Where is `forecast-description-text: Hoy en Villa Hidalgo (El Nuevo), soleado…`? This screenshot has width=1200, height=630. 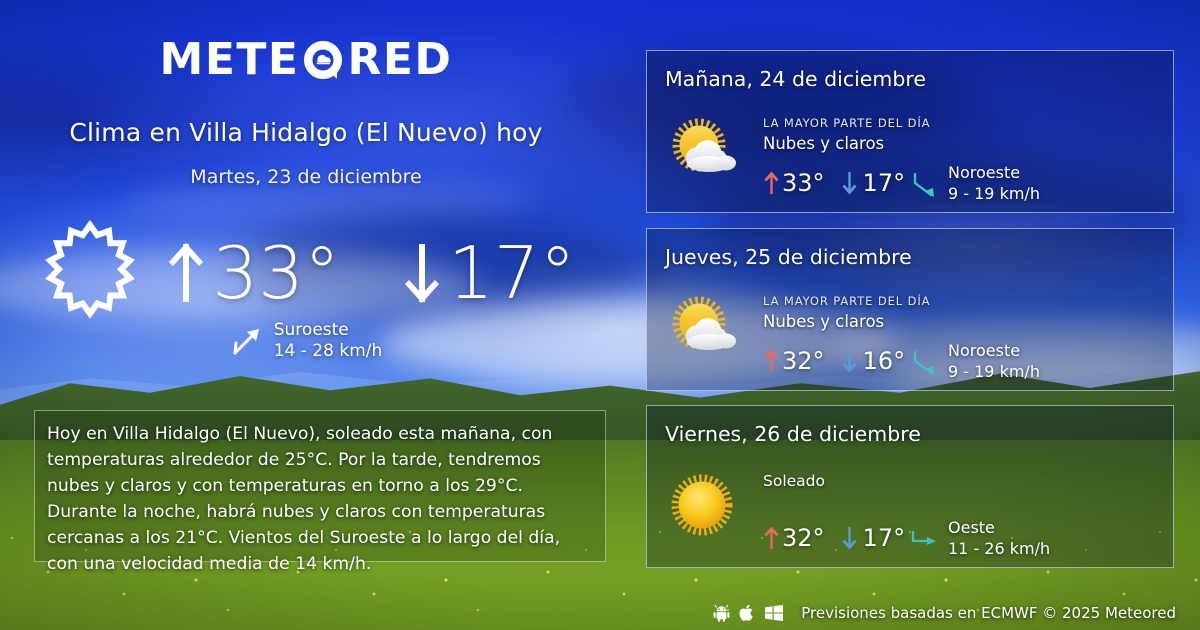
forecast-description-text: Hoy en Villa Hidalgo (El Nuevo), soleado… is located at coordinates (304, 499).